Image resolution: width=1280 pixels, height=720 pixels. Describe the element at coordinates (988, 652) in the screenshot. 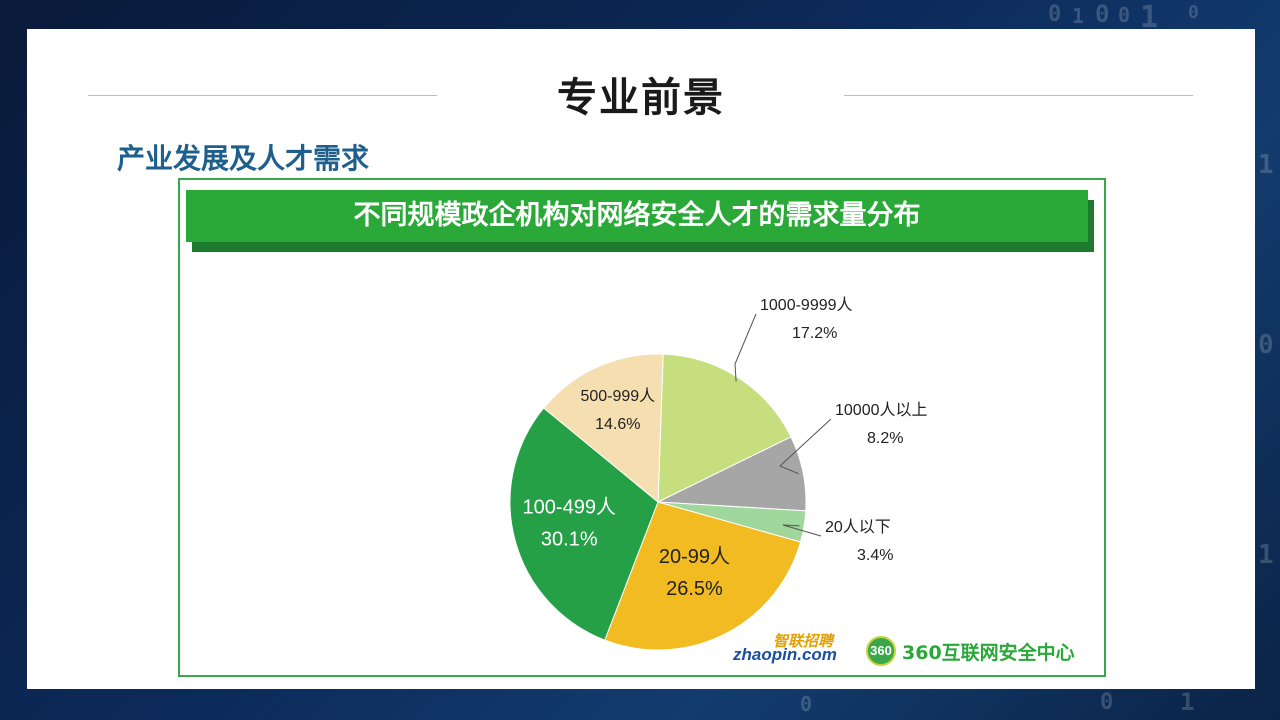

I see `security-center-name: 360互联网安全中心` at that location.